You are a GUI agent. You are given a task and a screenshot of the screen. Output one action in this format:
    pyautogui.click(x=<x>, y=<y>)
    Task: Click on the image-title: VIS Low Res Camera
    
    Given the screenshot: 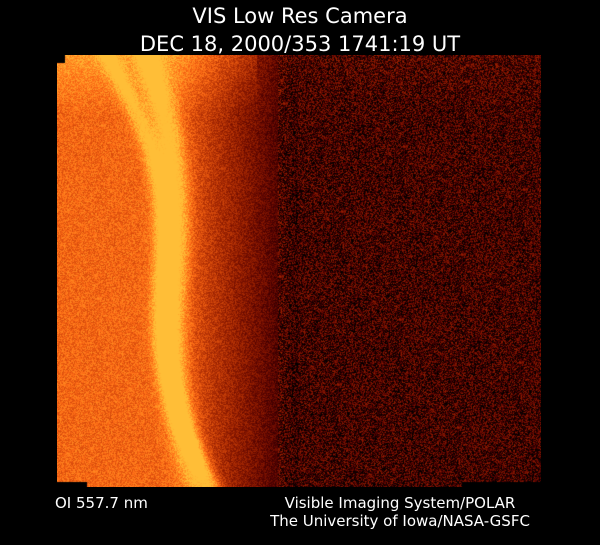 What is the action you would take?
    pyautogui.click(x=300, y=16)
    